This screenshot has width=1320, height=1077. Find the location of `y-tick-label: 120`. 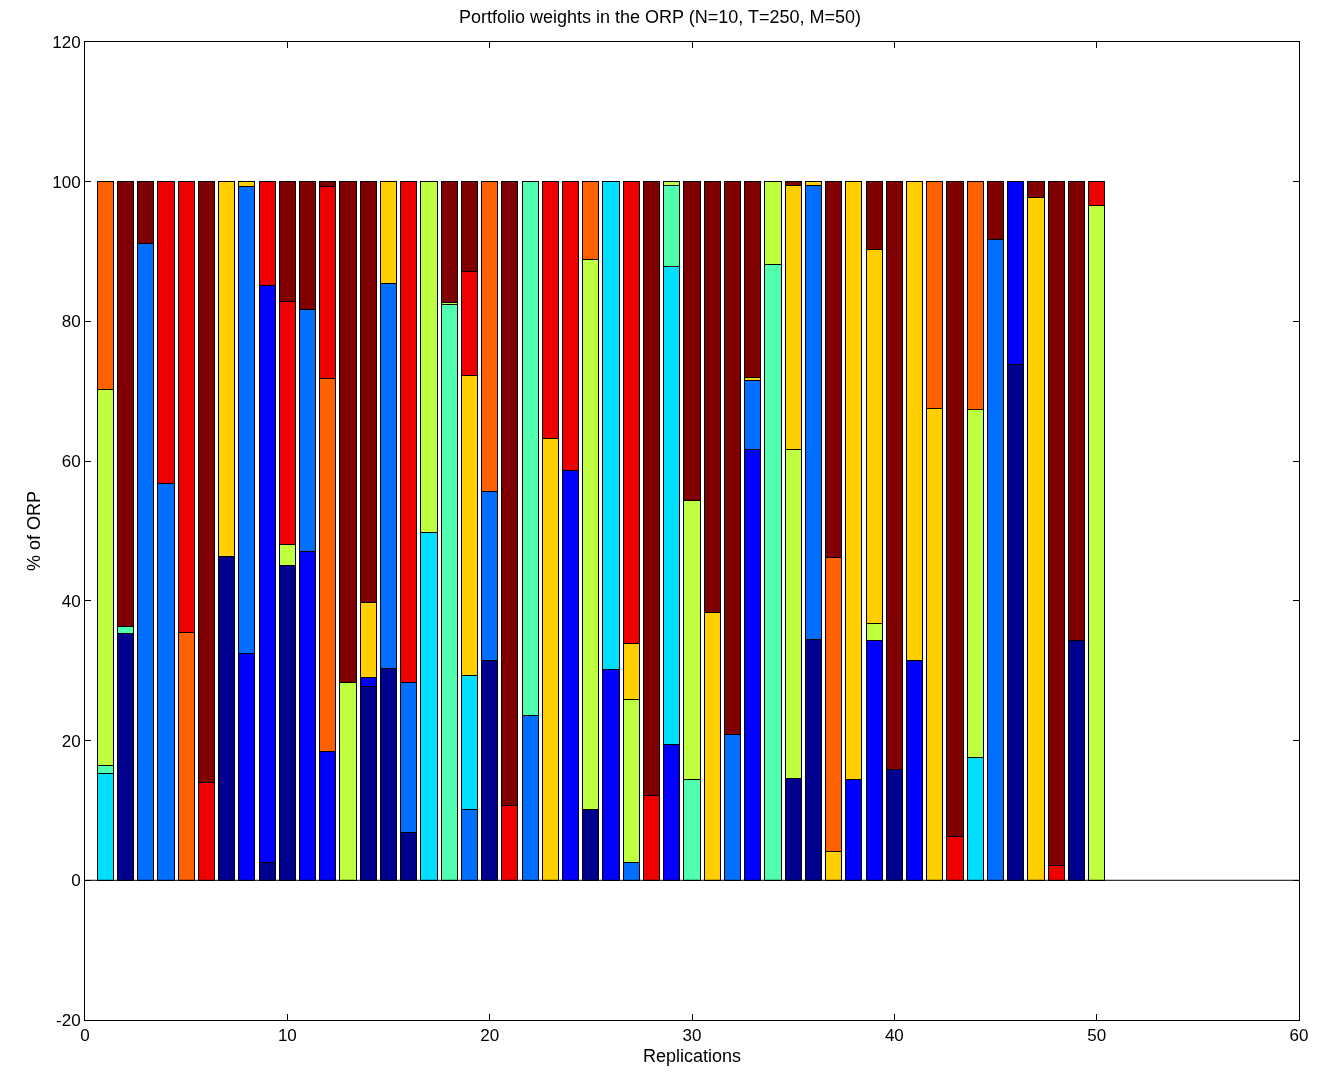

y-tick-label: 120 is located at coordinates (66, 42).